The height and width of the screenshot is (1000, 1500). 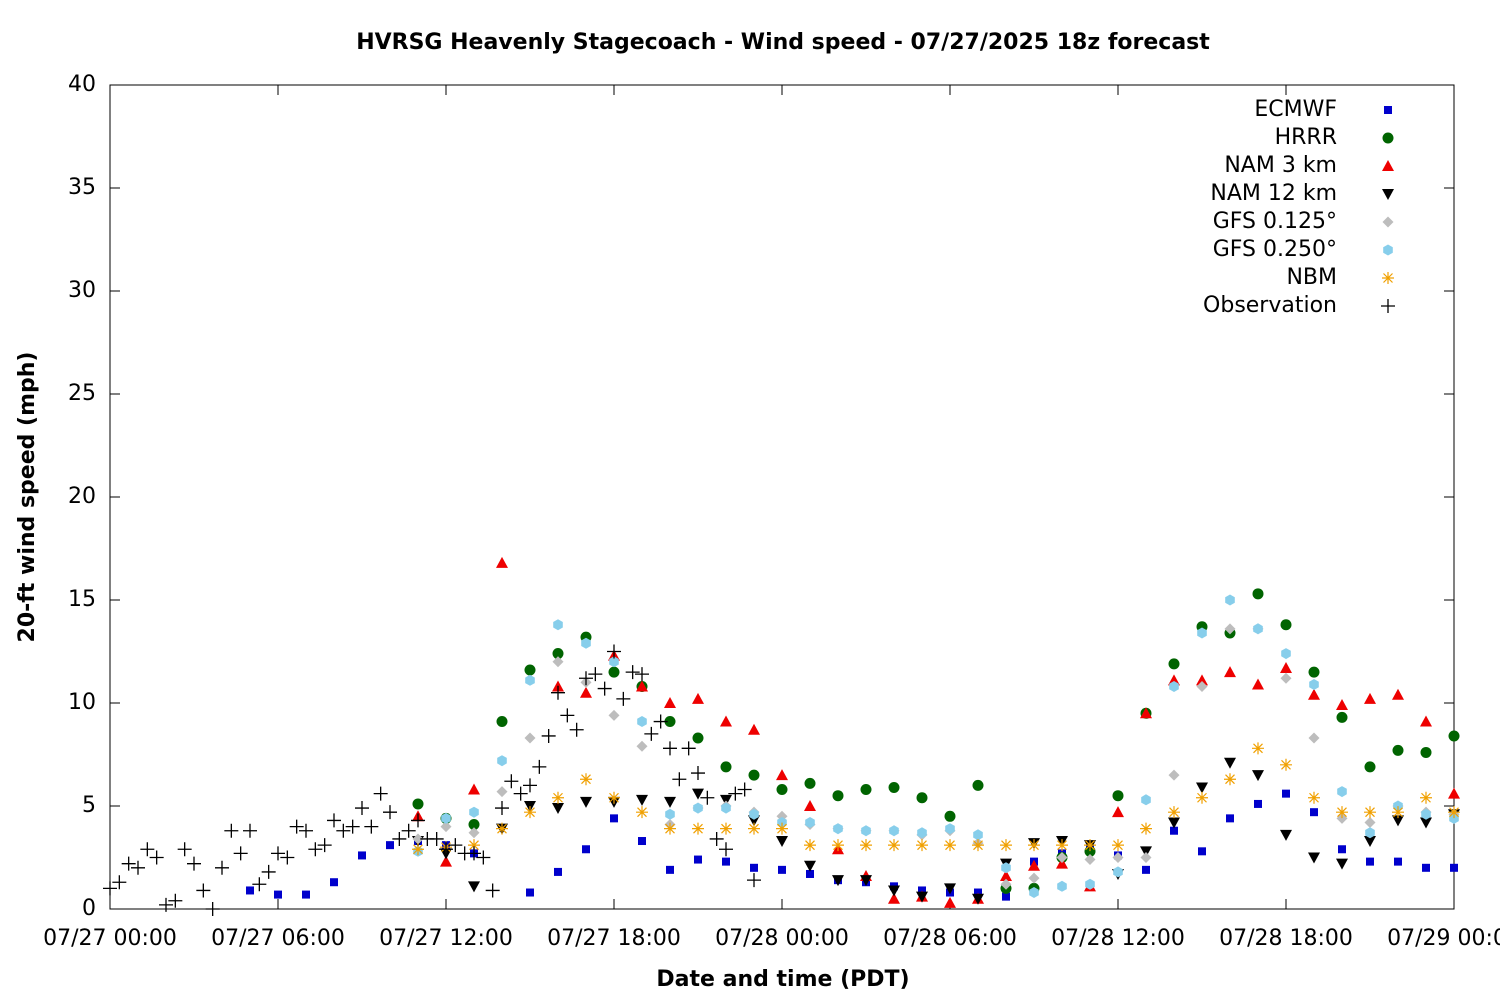 What do you see at coordinates (1306, 137) in the screenshot?
I see `legend-label: HRRR` at bounding box center [1306, 137].